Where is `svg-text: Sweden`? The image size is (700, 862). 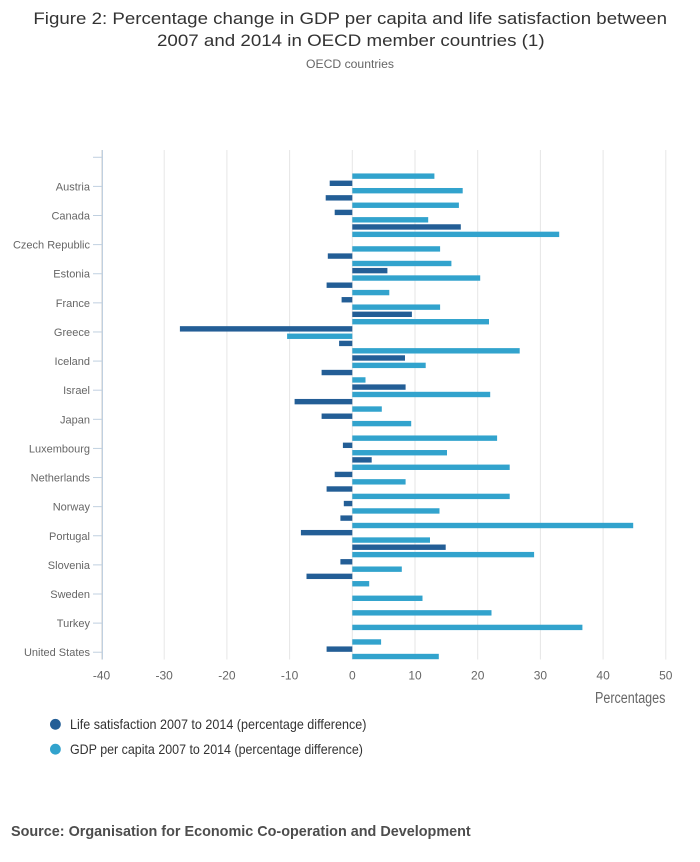 svg-text: Sweden is located at coordinates (70, 595).